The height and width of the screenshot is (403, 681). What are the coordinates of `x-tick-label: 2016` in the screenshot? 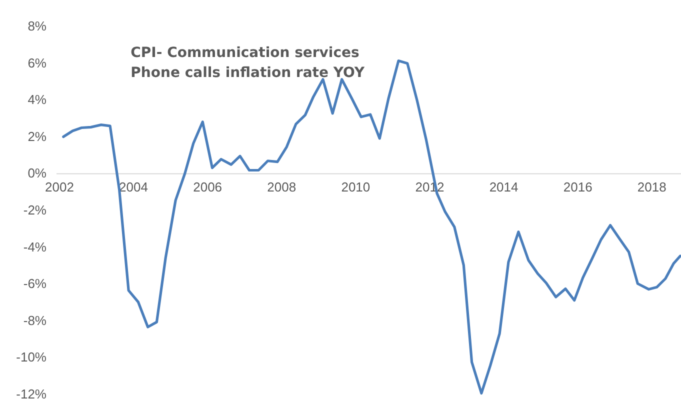 It's located at (577, 187).